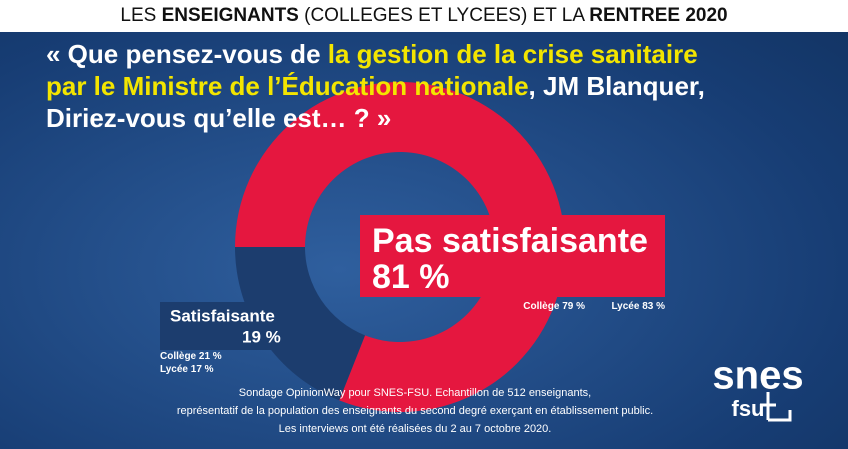 Image resolution: width=848 pixels, height=449 pixels. I want to click on category-label: Satisfaisante, so click(222, 315).